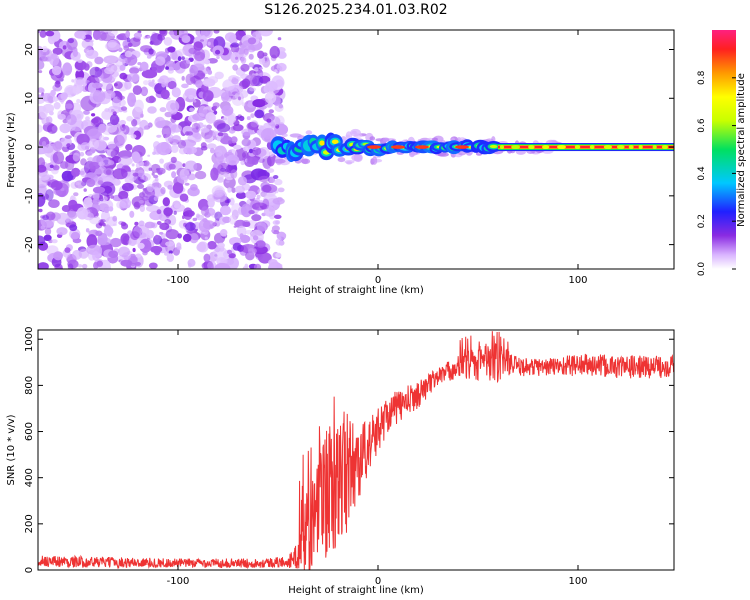  I want to click on colorbar-tick-label: 0.4, so click(702, 173).